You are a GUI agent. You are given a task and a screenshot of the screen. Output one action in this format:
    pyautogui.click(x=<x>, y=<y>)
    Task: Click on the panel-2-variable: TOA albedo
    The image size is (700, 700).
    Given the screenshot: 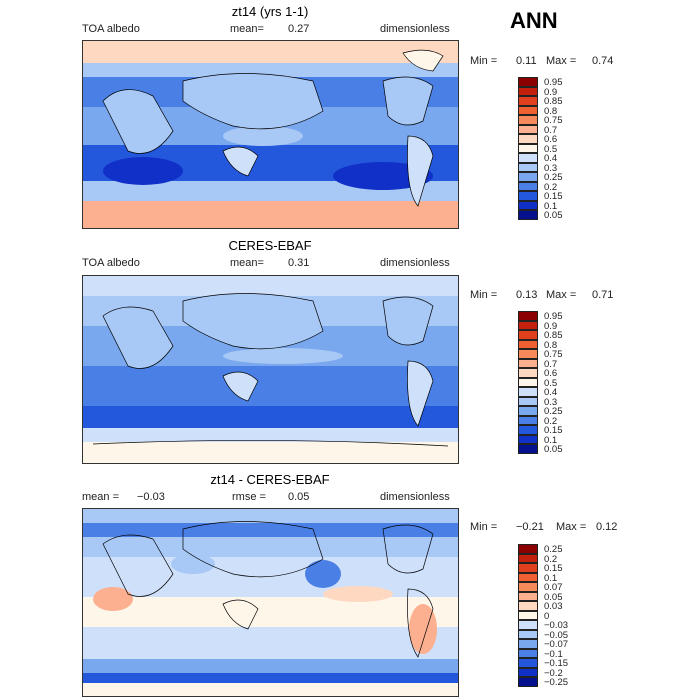 What is the action you would take?
    pyautogui.click(x=111, y=263)
    